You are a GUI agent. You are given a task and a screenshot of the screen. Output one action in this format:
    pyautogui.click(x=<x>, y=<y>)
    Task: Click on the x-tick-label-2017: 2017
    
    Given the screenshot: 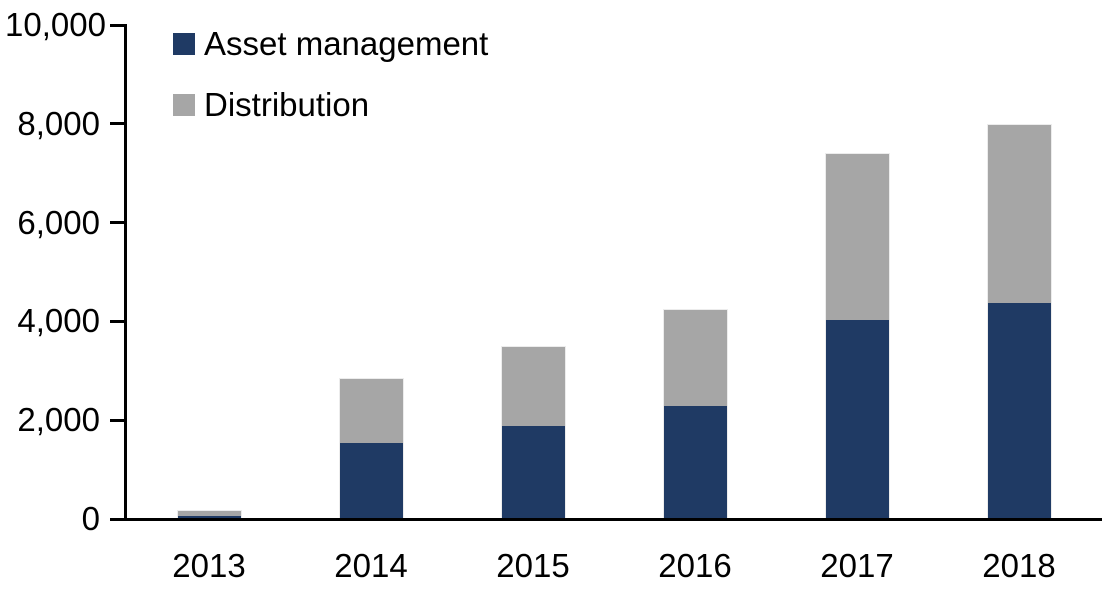 What is the action you would take?
    pyautogui.click(x=857, y=565)
    